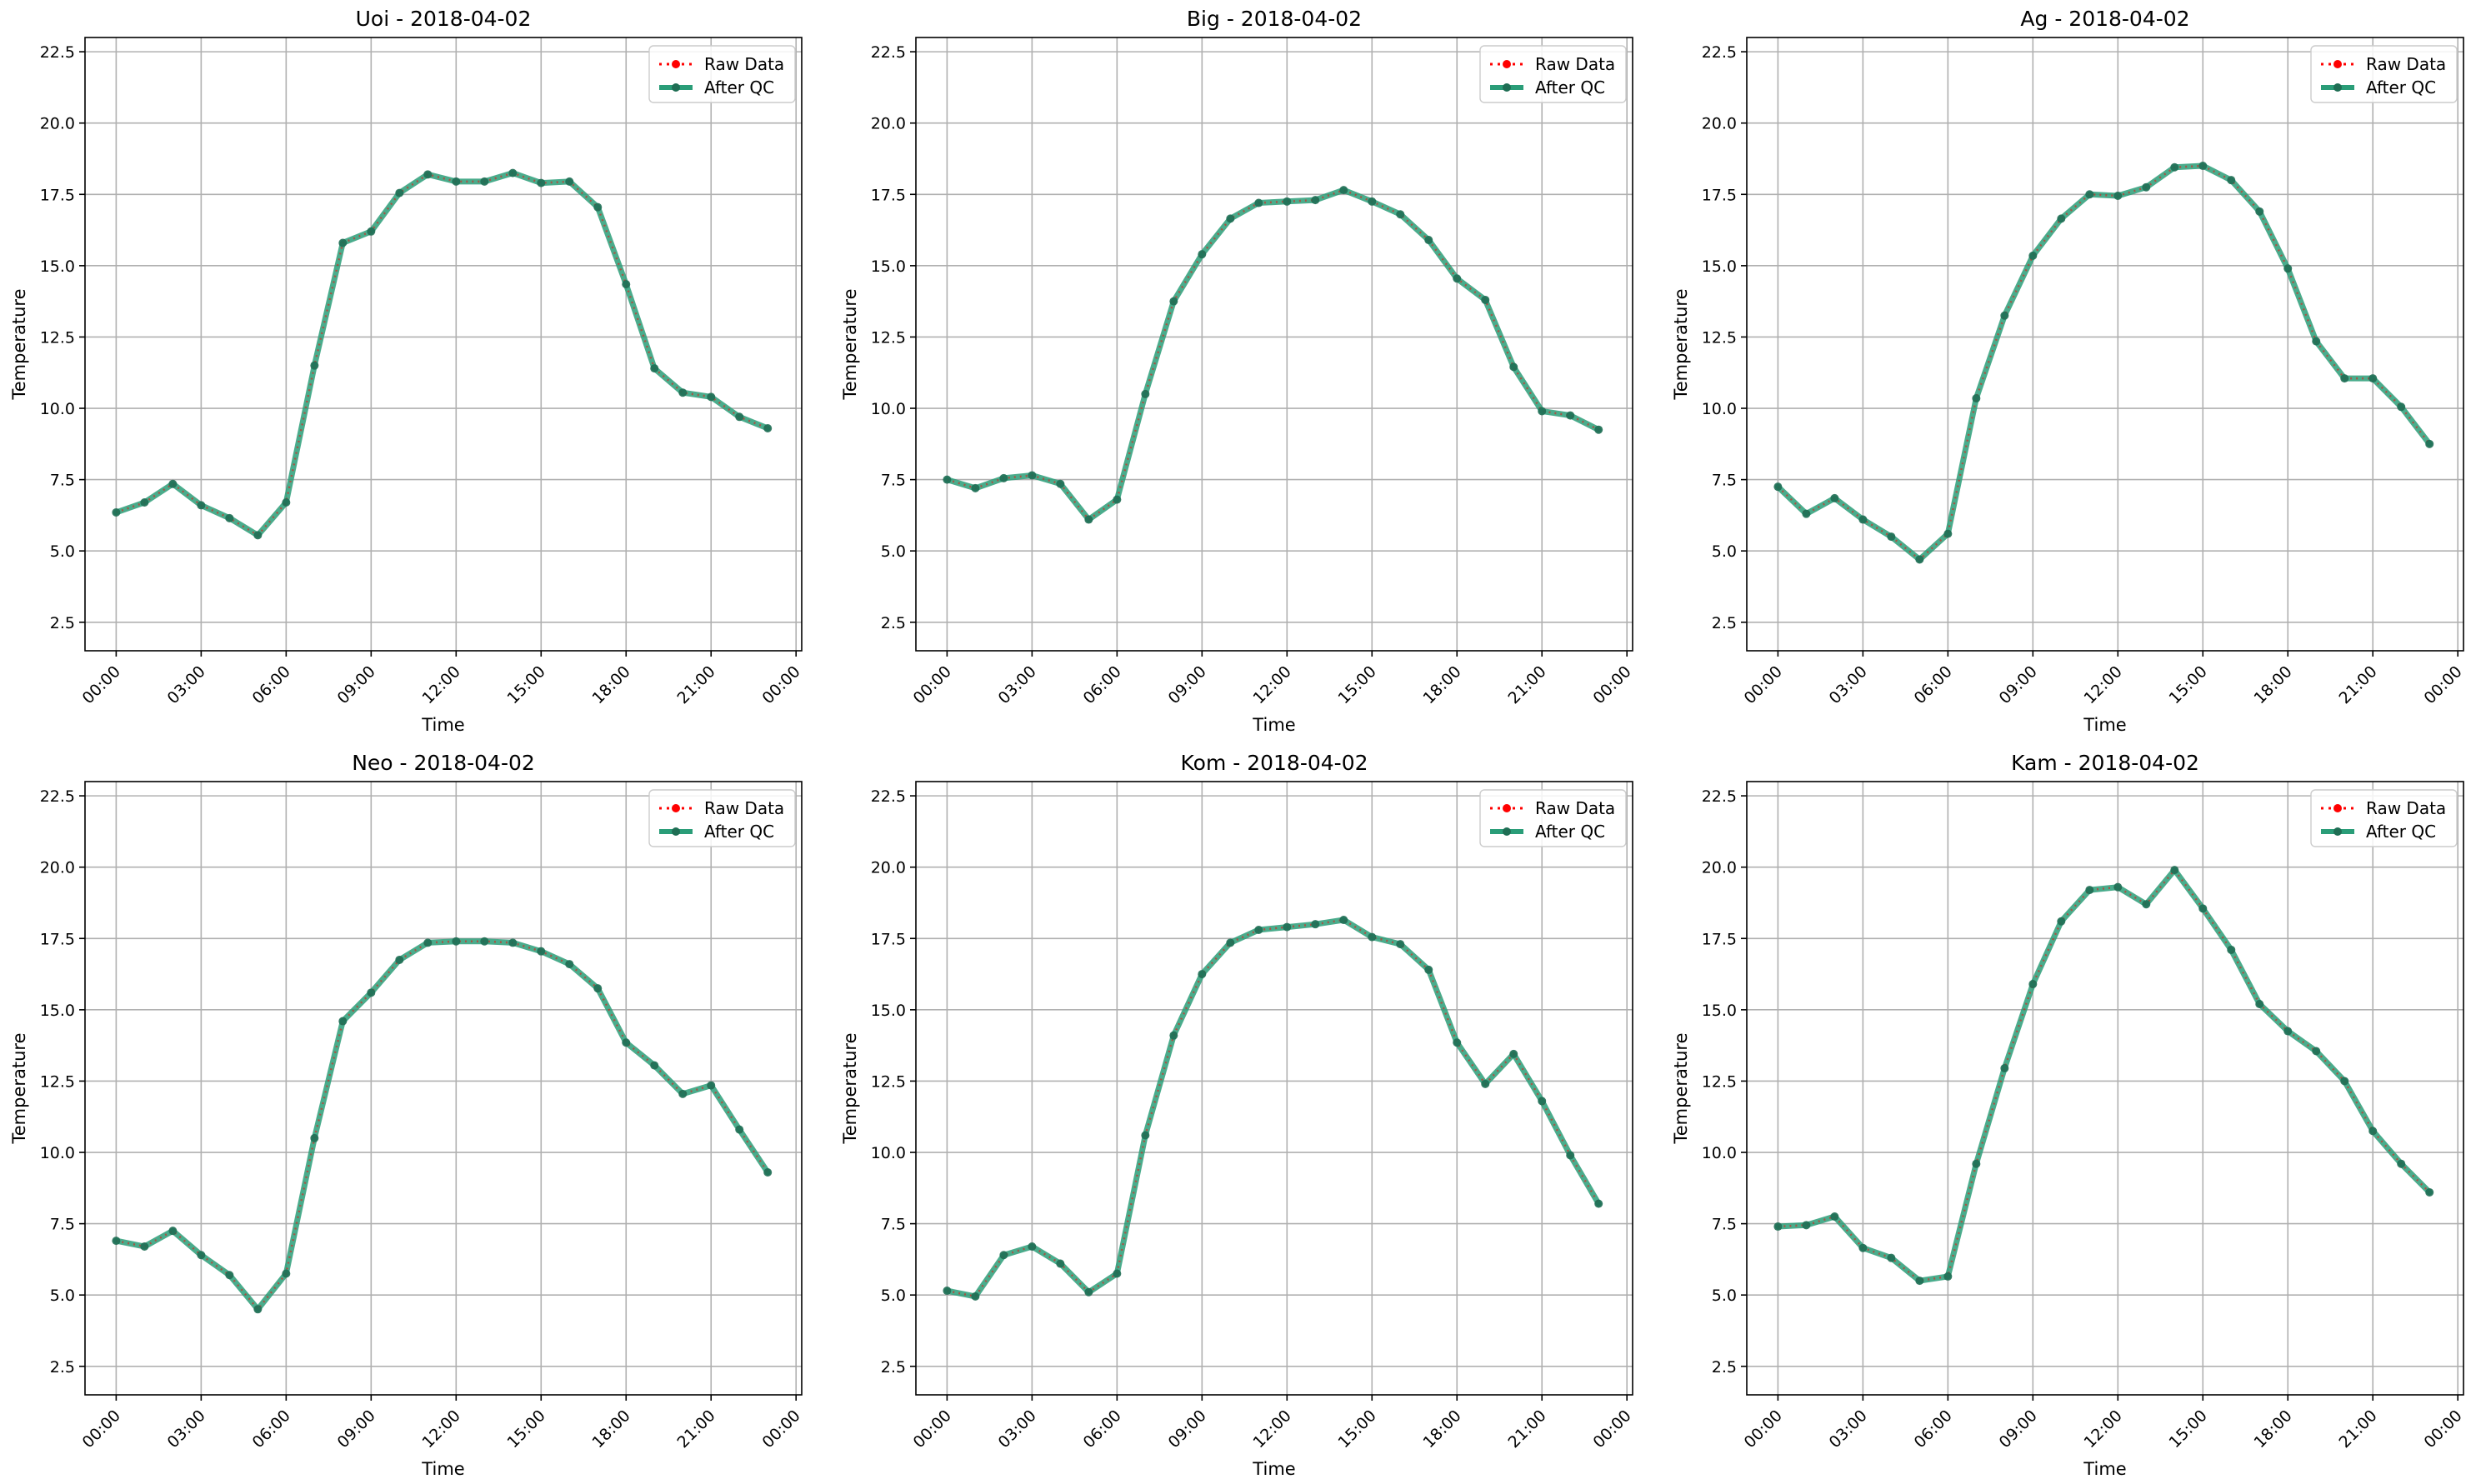 This screenshot has width=2486, height=1484. What do you see at coordinates (1933, 1429) in the screenshot?
I see `x-tick-label-2: 06:00` at bounding box center [1933, 1429].